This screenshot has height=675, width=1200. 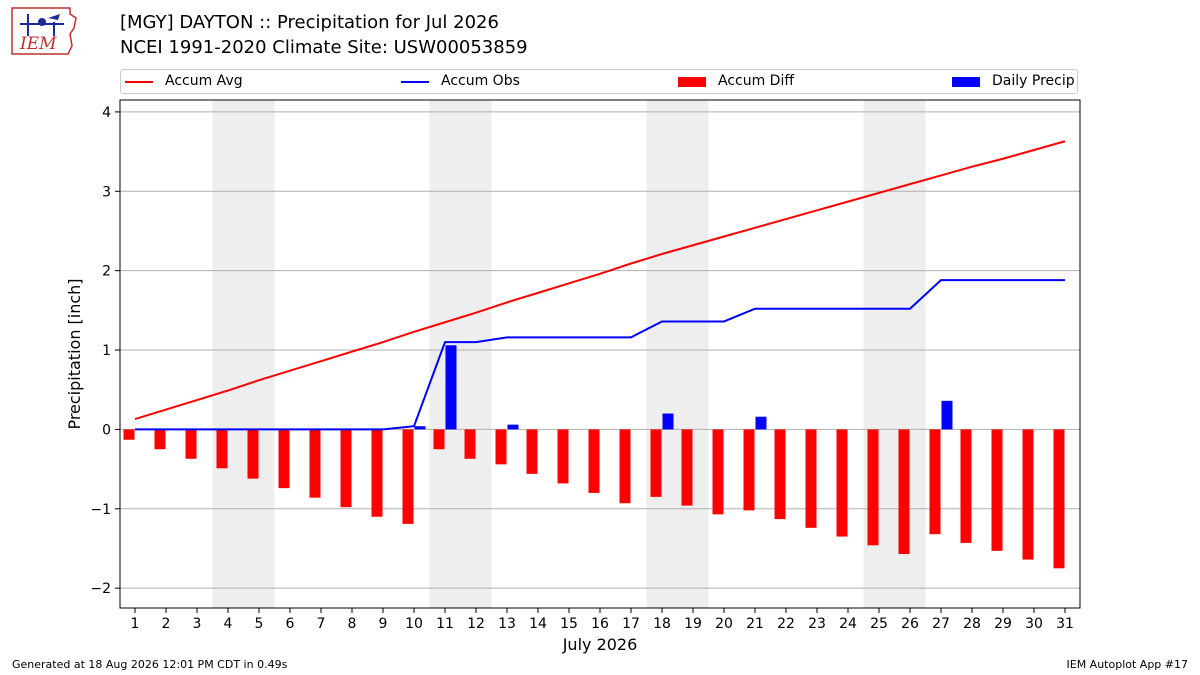 What do you see at coordinates (414, 624) in the screenshot?
I see `x-tick-label-10: 10` at bounding box center [414, 624].